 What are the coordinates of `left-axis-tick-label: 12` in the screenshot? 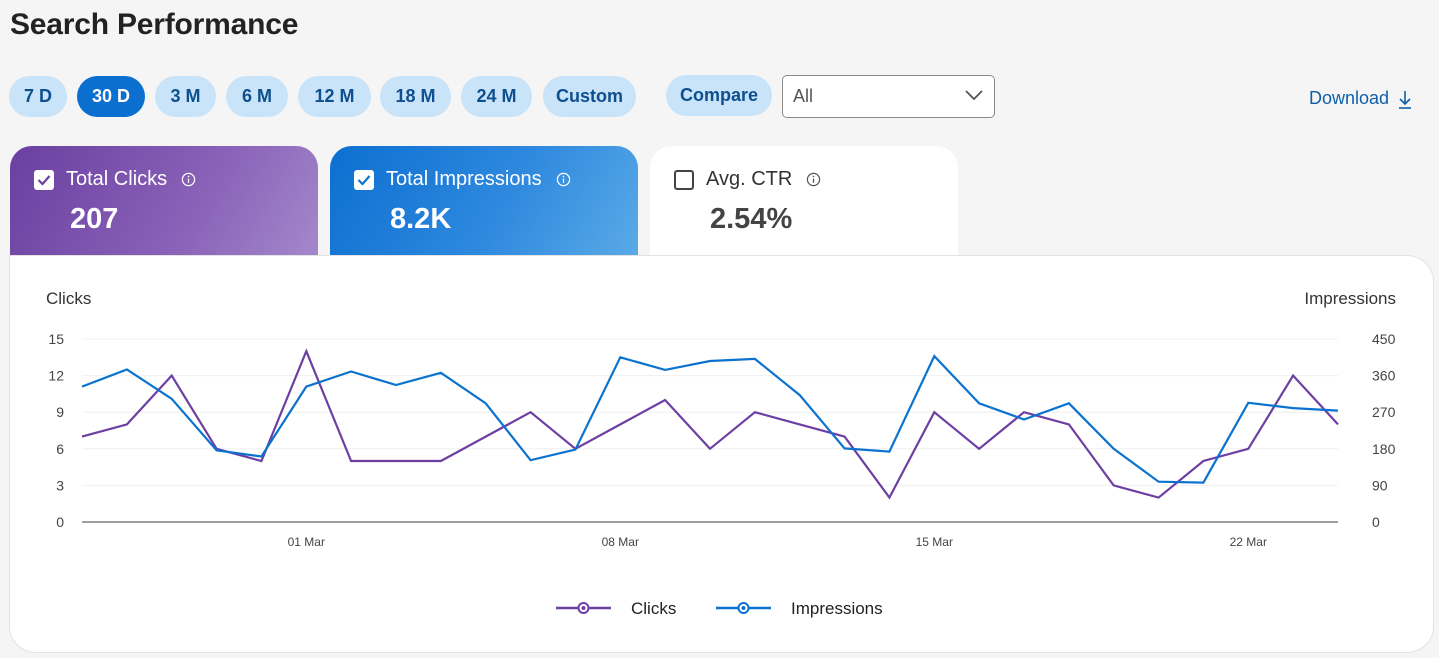 It's located at (56, 376).